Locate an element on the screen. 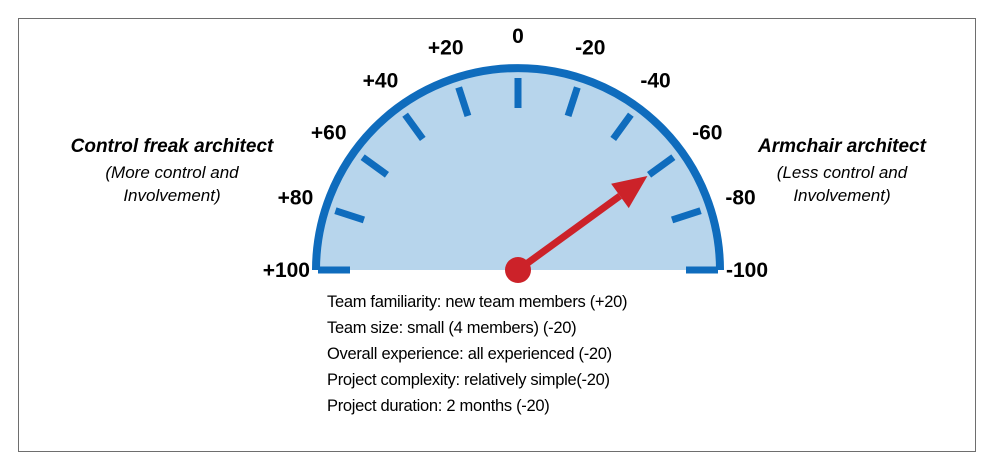 This screenshot has width=996, height=470. gauge-tick-label: -20 is located at coordinates (590, 47).